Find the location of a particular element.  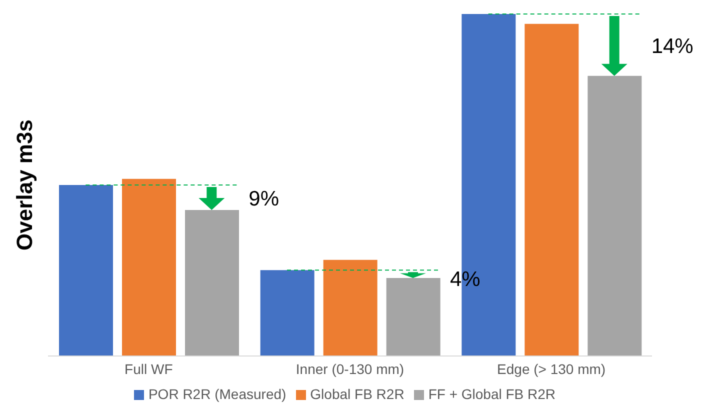

x-tick-label: Edge (> 130 mm) is located at coordinates (551, 368).